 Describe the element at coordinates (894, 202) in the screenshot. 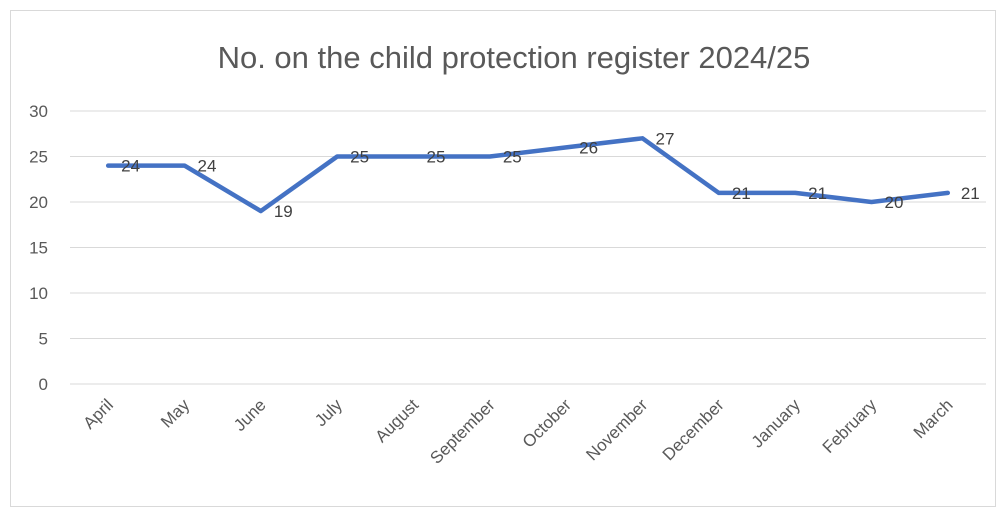

I see `data-label: 20` at that location.